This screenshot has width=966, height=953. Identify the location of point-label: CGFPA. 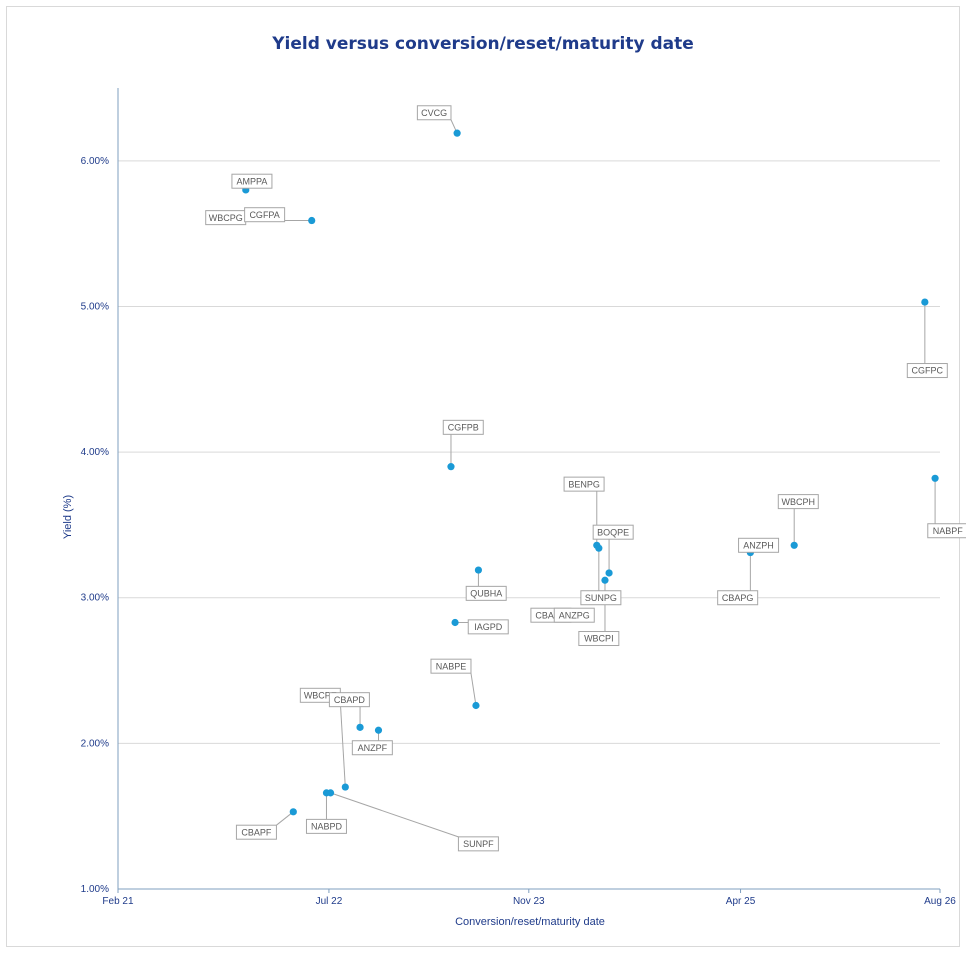
(264, 215).